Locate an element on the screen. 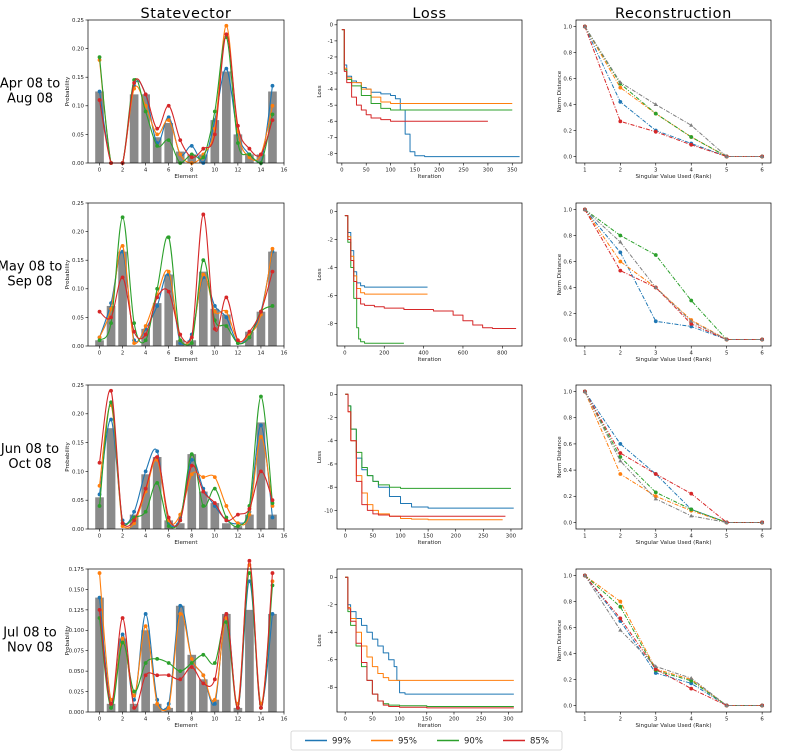  x-axis-label: Singular Value Used (Rank) is located at coordinates (673, 726).